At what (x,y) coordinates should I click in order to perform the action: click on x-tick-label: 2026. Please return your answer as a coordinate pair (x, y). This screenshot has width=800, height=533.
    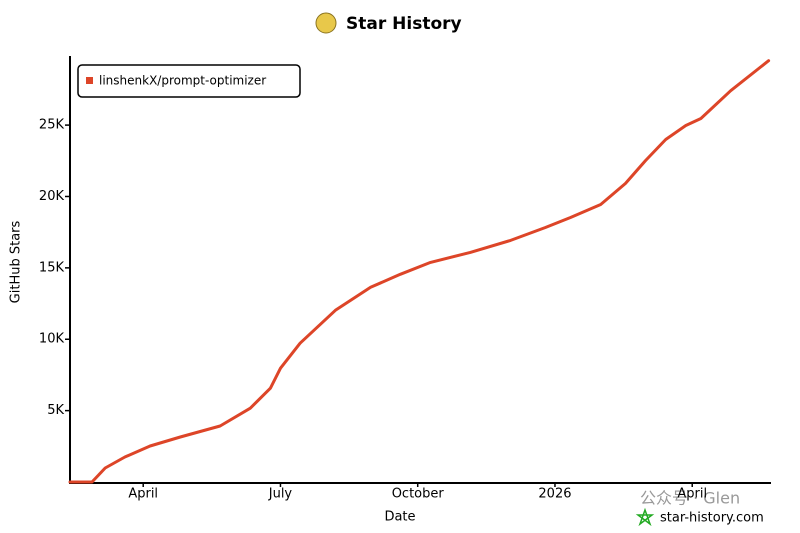
    Looking at the image, I should click on (554, 494).